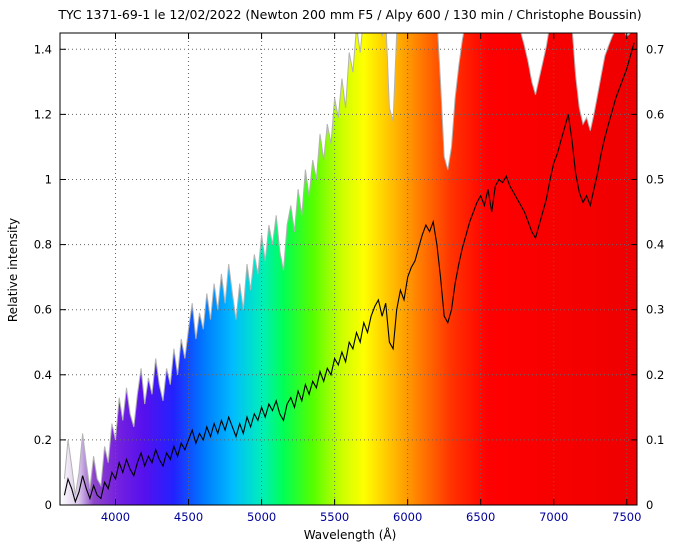 The image size is (700, 550). I want to click on y-tick-label-right: 0.2, so click(655, 375).